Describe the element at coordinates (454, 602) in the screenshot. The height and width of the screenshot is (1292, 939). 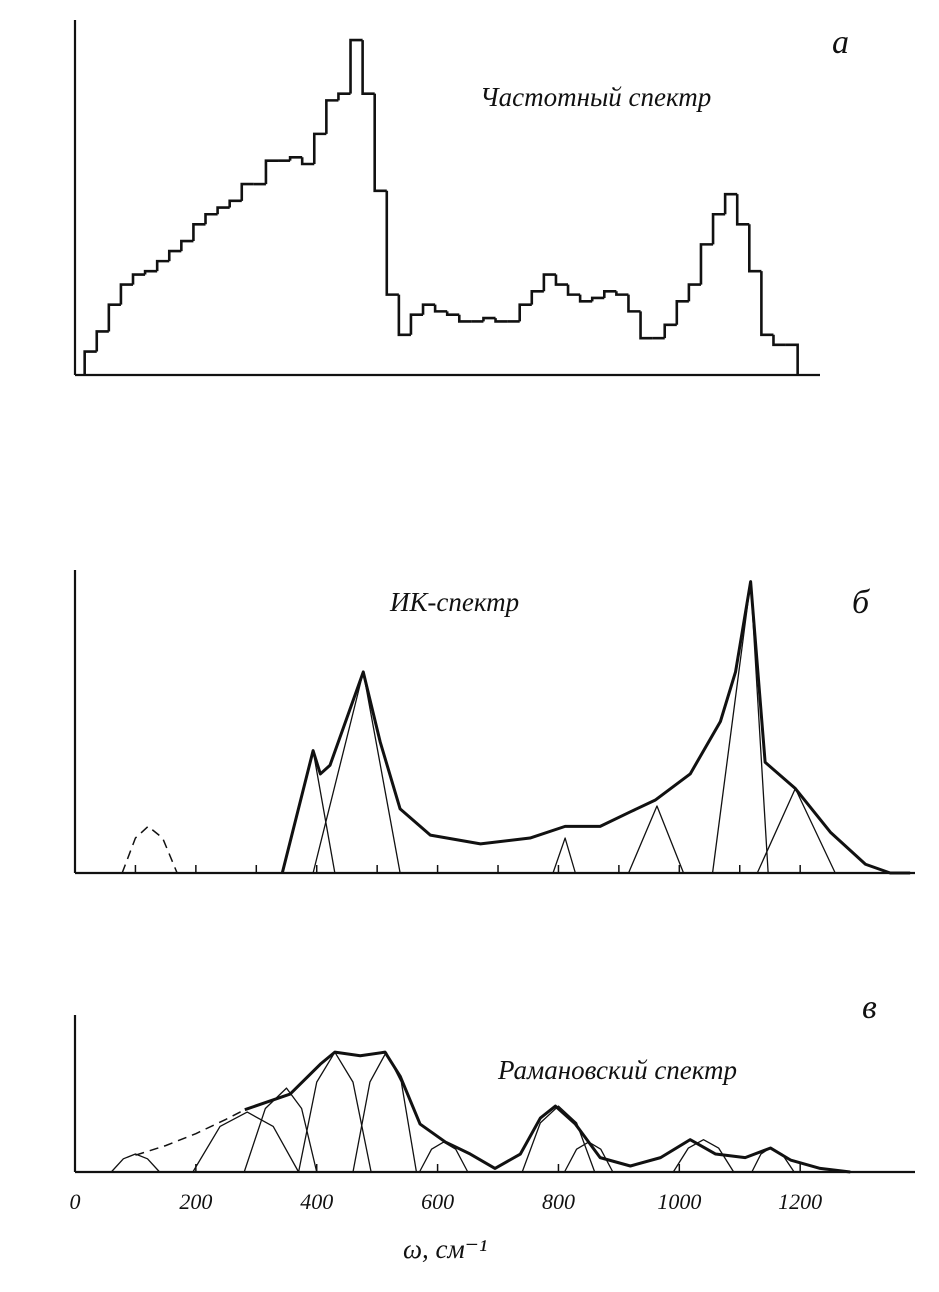
I see `panel-title: ИК-спектр` at that location.